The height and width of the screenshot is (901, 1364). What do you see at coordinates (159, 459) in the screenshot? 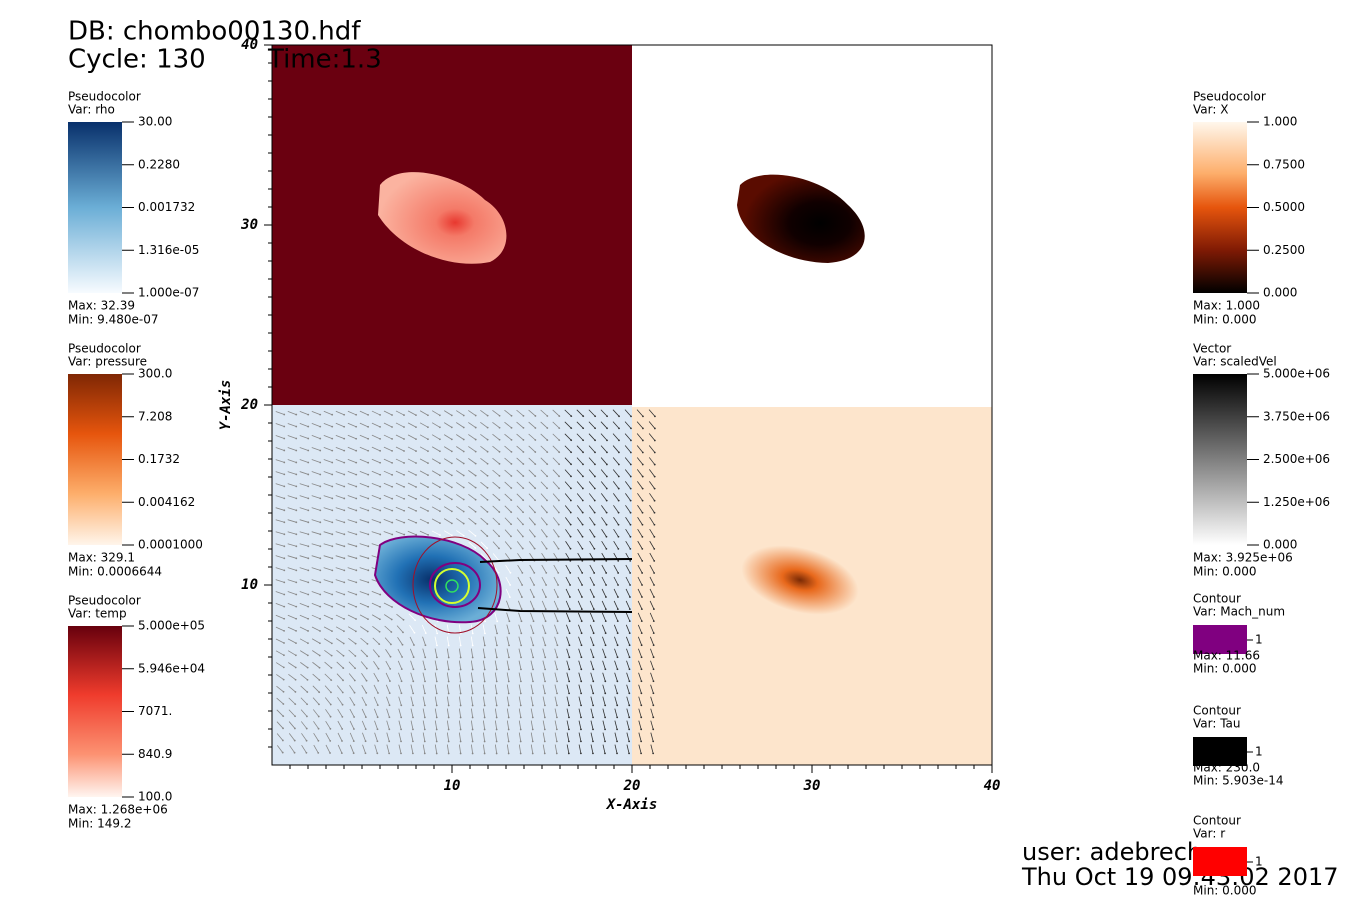
I see `colorbar-label: 0.1732` at bounding box center [159, 459].